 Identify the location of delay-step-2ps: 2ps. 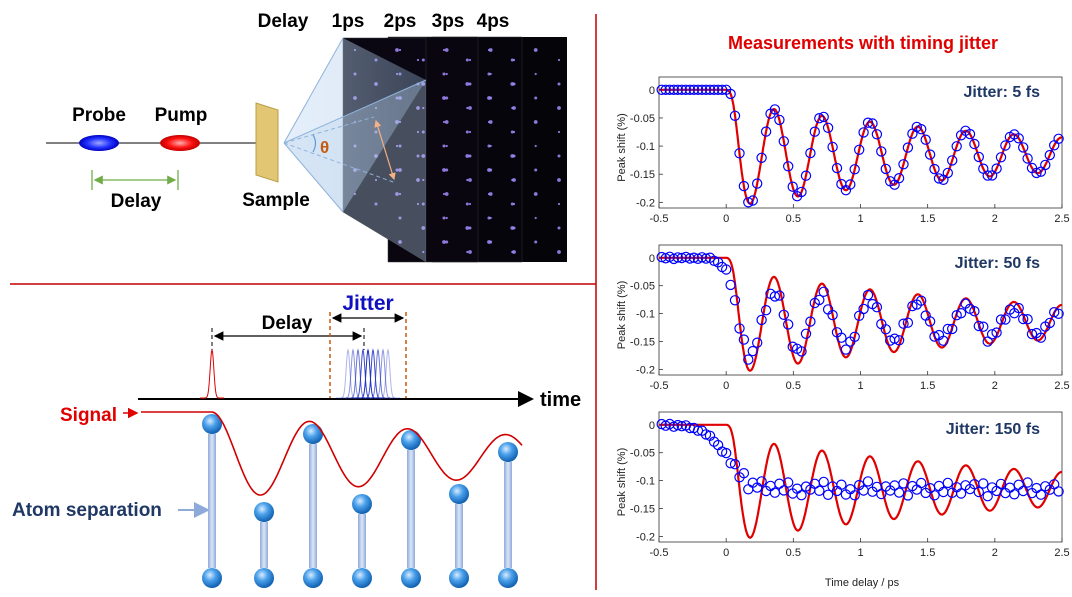
(400, 21).